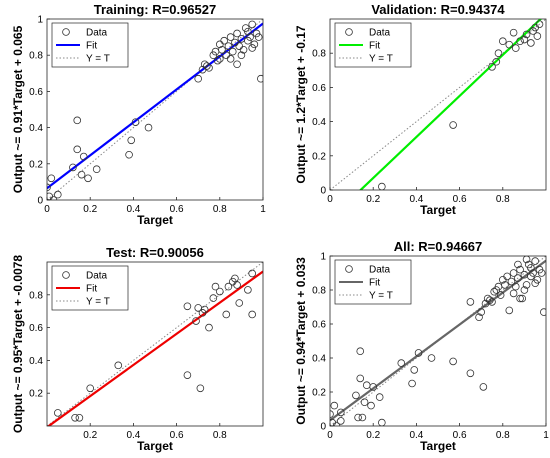  I want to click on fit-line, so click(155, 106).